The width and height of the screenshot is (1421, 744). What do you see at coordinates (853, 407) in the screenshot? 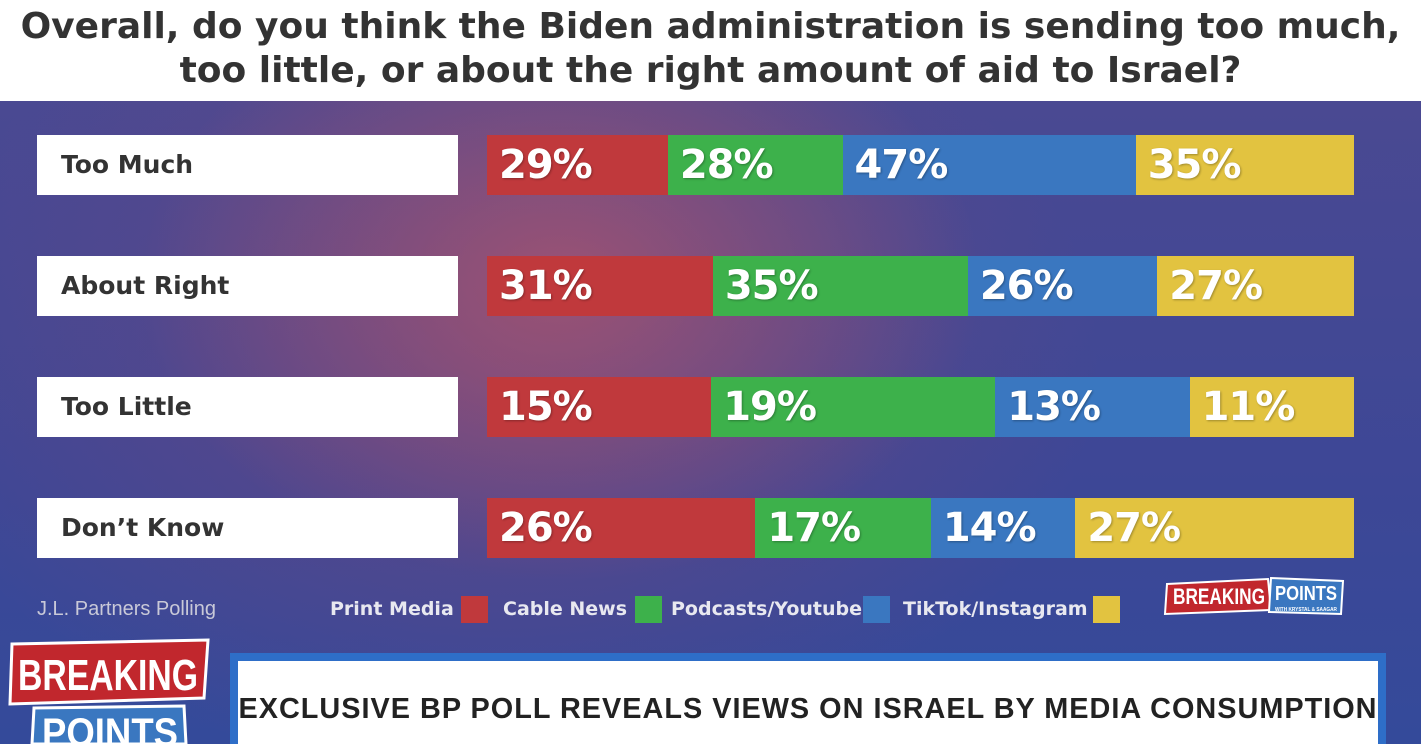
I see `bar-segment: 19%` at bounding box center [853, 407].